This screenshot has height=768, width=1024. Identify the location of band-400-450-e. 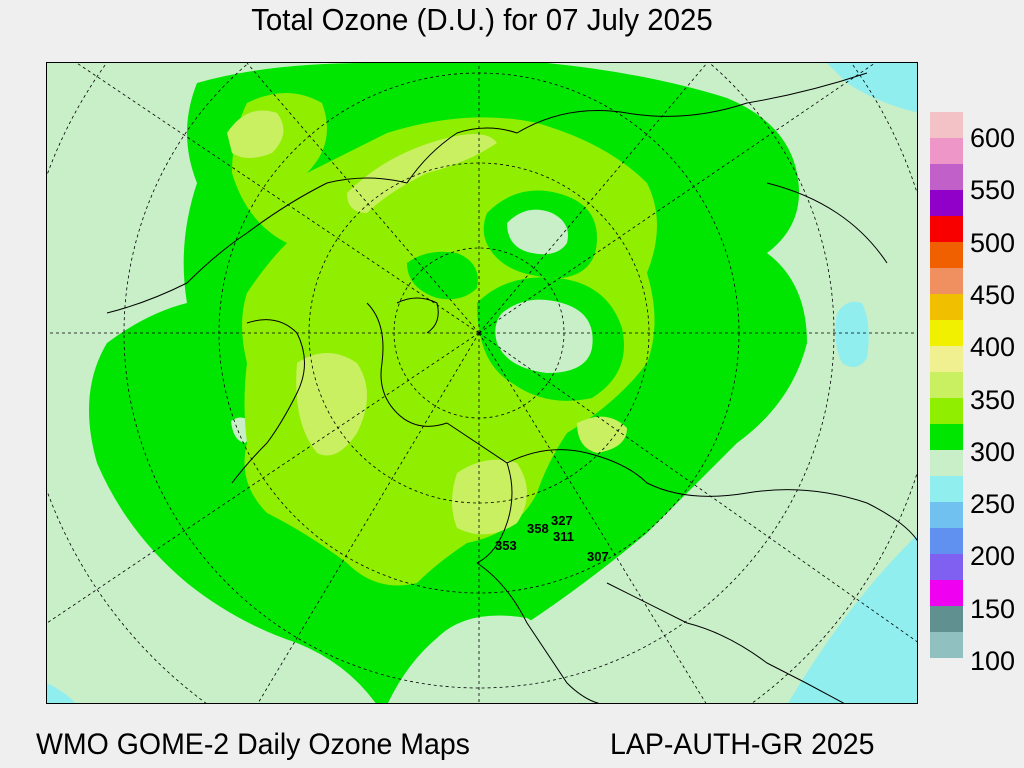
(602, 434).